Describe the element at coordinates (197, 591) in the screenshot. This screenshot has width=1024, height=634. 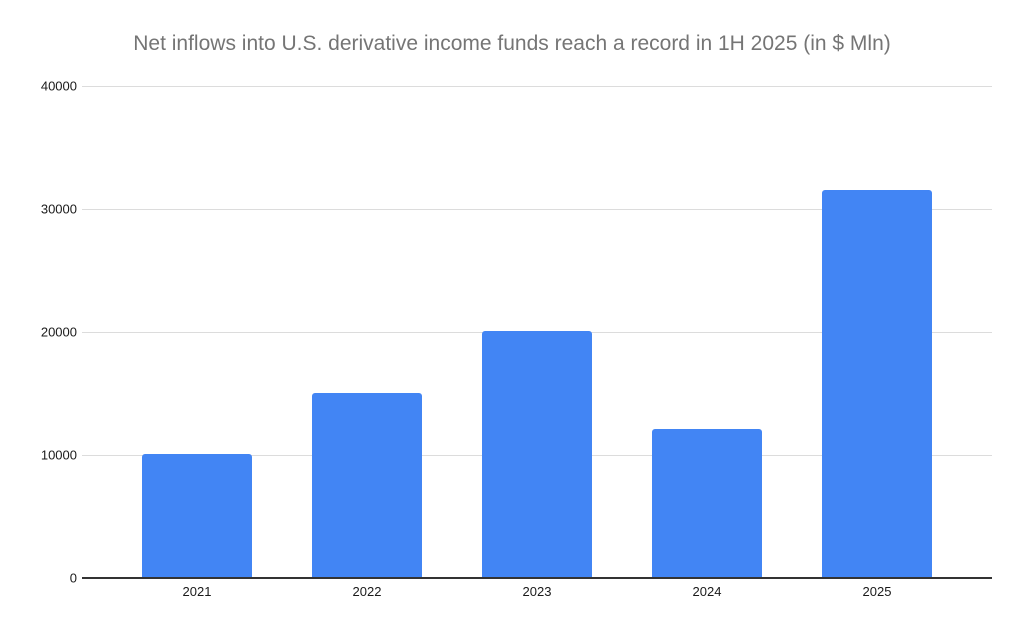
I see `x-axis-tick-label: 2021` at that location.